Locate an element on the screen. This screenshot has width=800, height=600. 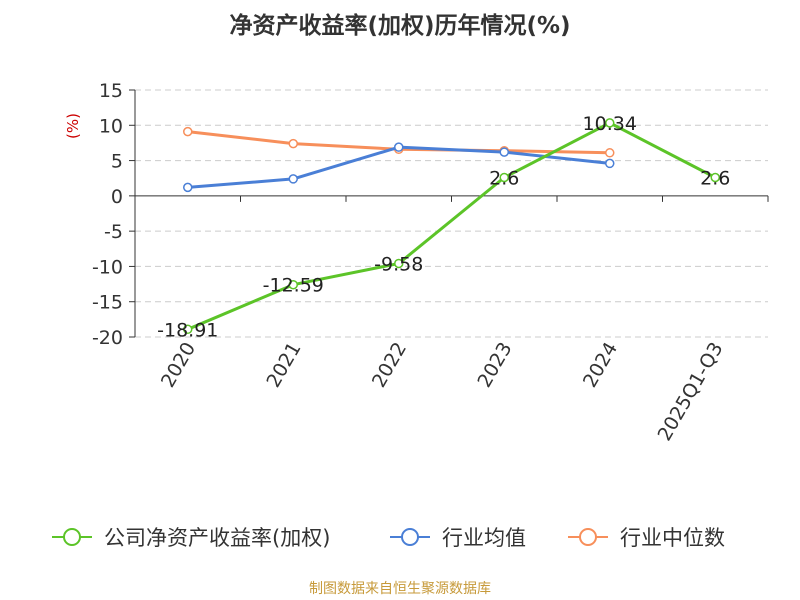
x-tick-label: 2020 is located at coordinates (178, 365).